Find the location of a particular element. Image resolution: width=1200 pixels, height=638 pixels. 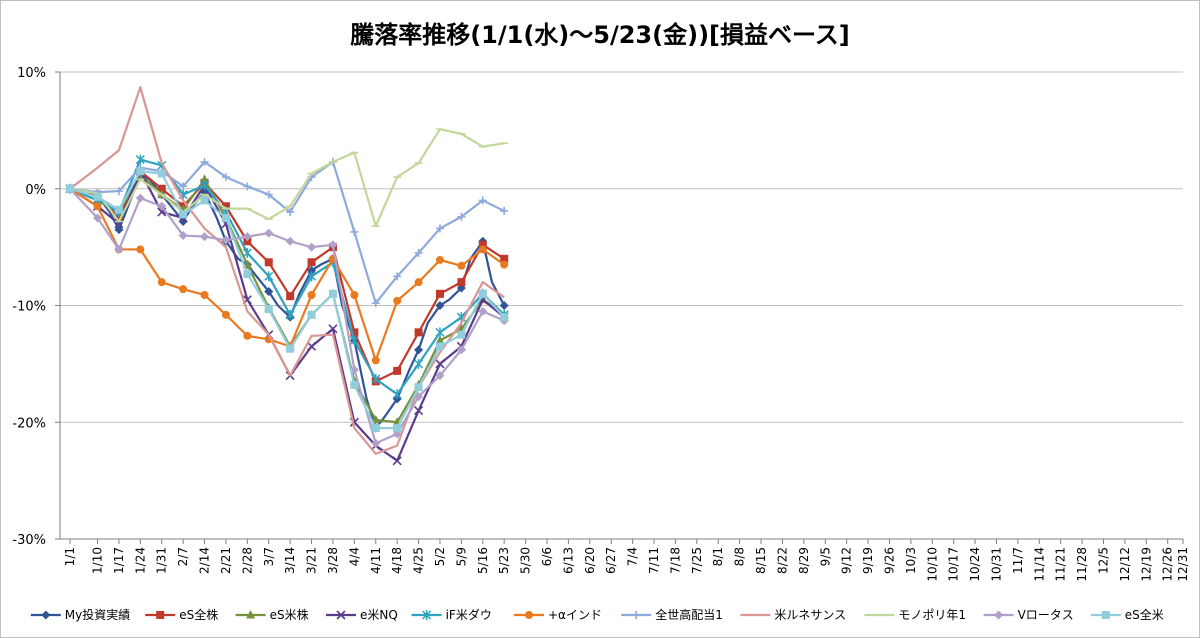

x-tick-label: 5/9 is located at coordinates (461, 556).